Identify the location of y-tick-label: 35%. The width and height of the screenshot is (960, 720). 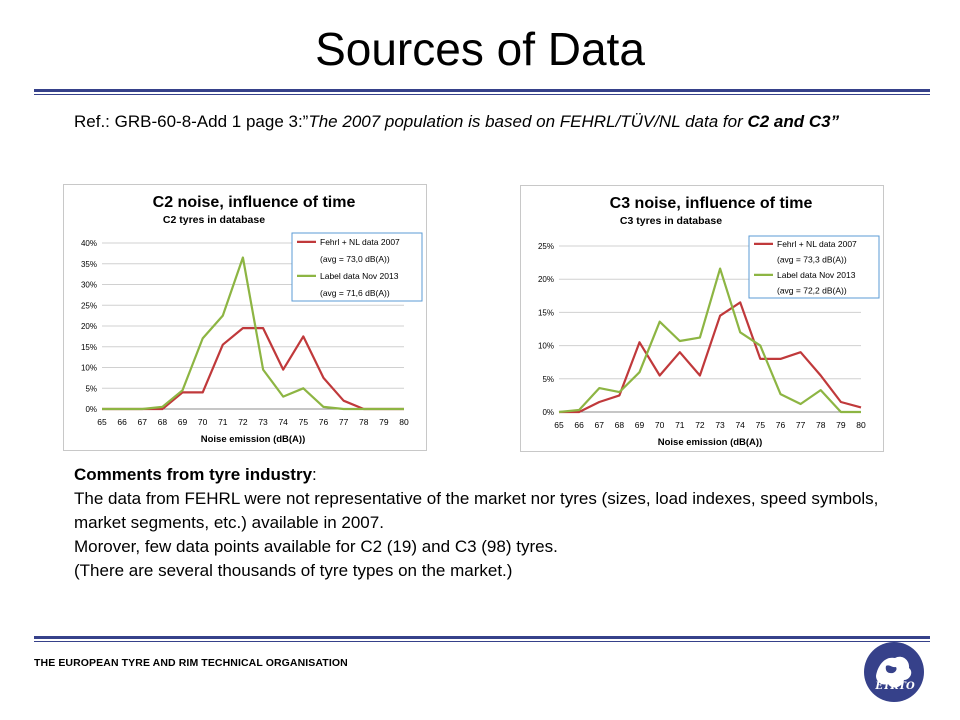
(89, 264).